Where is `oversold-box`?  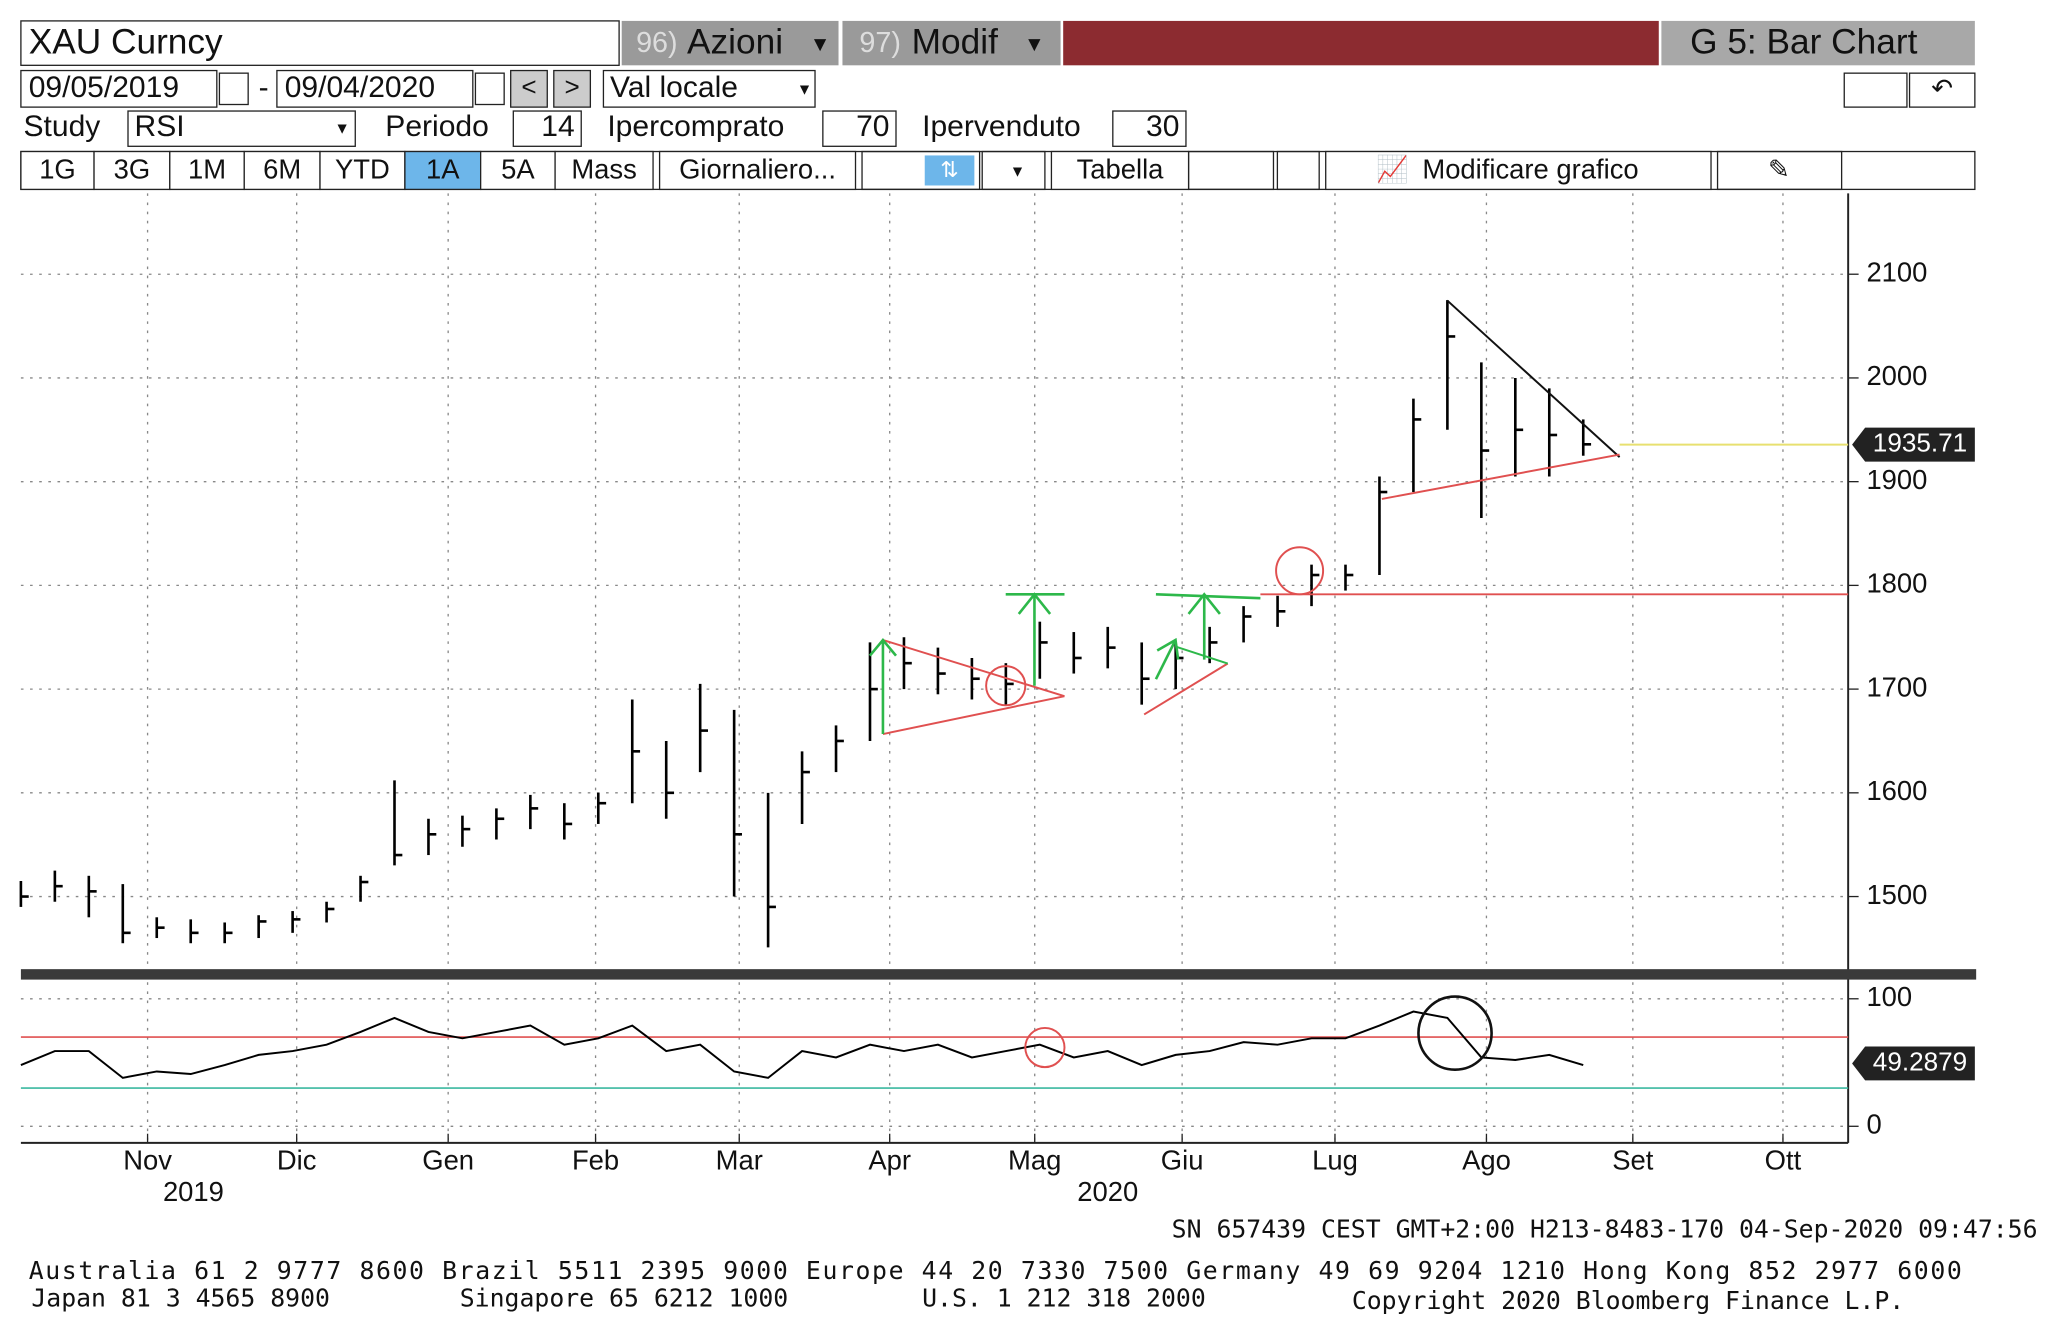 oversold-box is located at coordinates (1149, 128).